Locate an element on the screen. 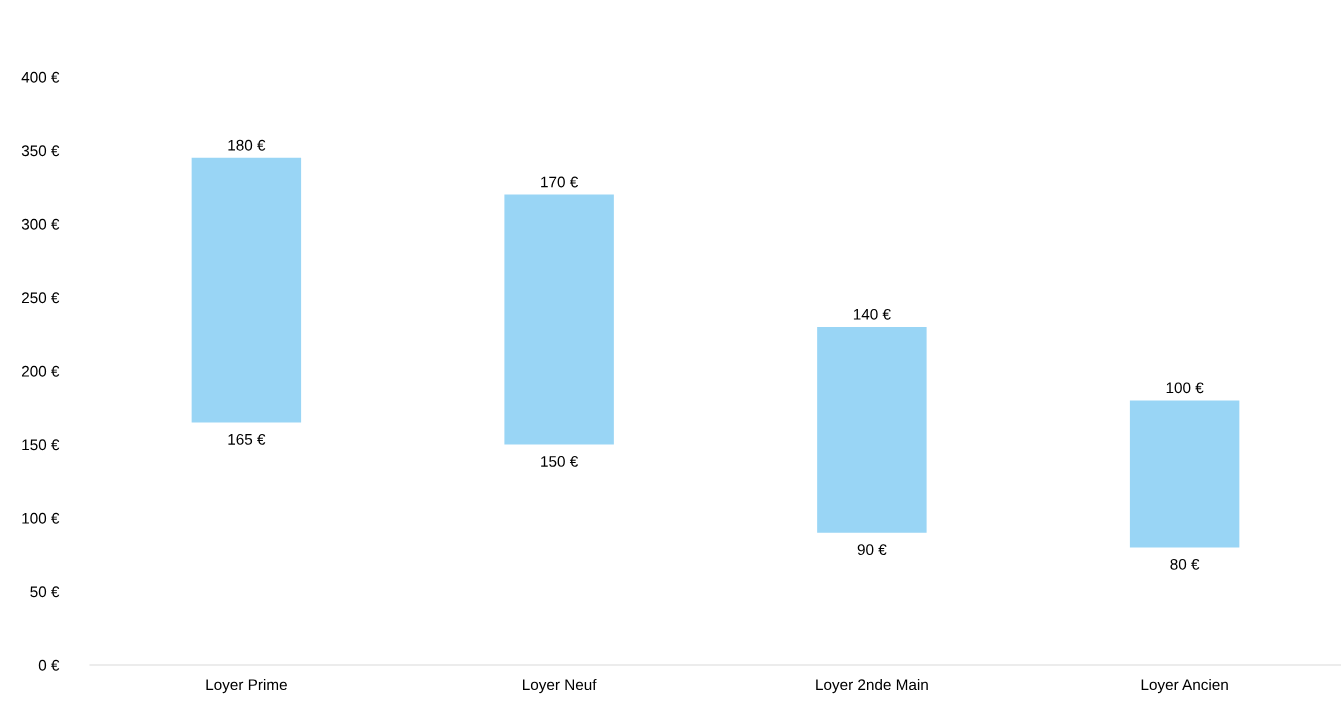 This screenshot has height=710, width=1341. y-tick-label: 100 € is located at coordinates (41, 518).